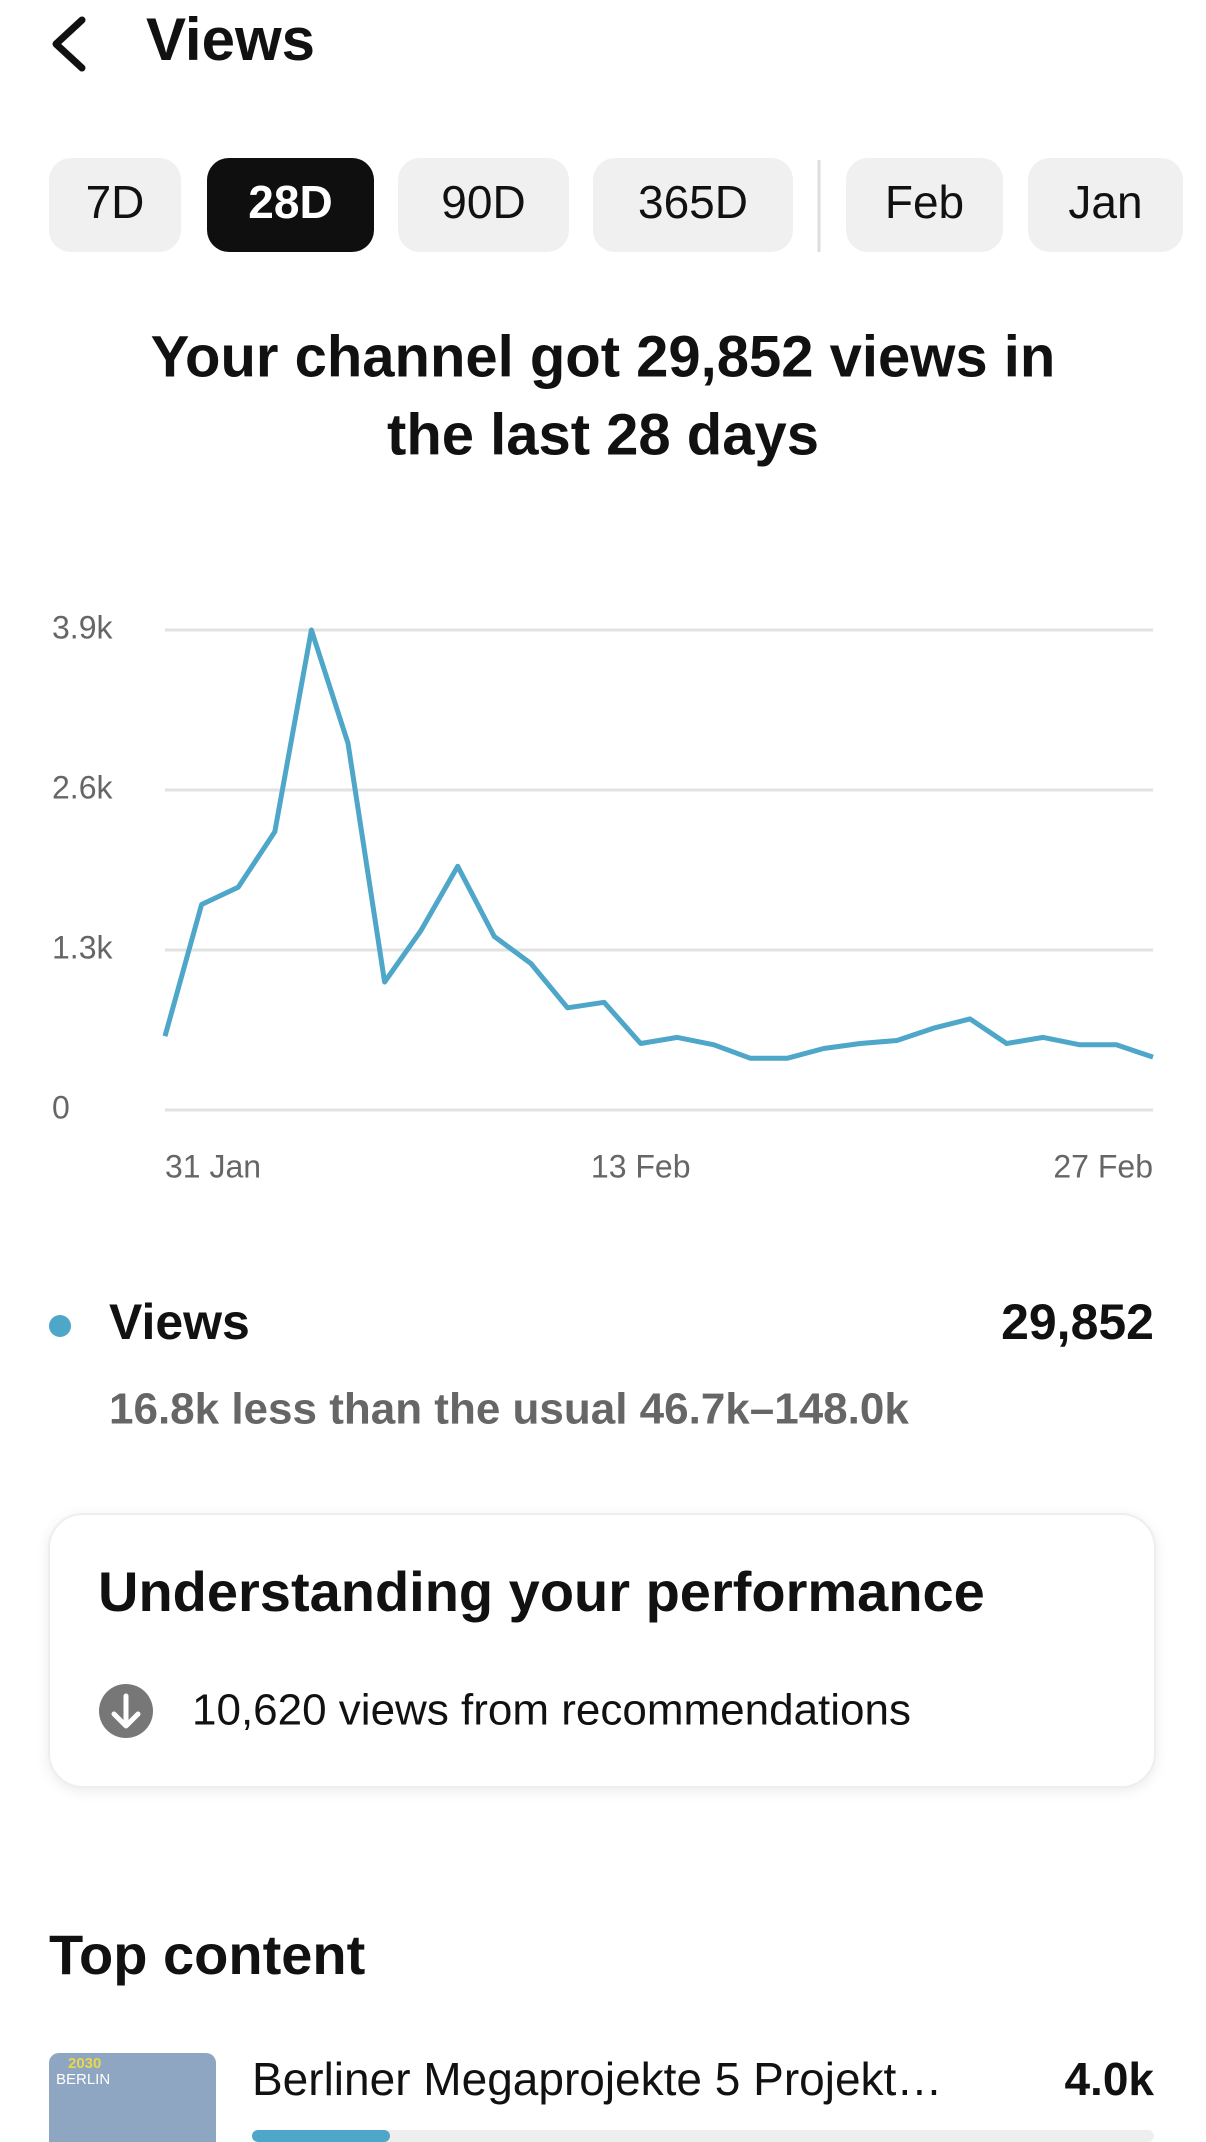 This screenshot has width=1206, height=2142. What do you see at coordinates (1109, 2079) in the screenshot?
I see `video-views: 4.0k` at bounding box center [1109, 2079].